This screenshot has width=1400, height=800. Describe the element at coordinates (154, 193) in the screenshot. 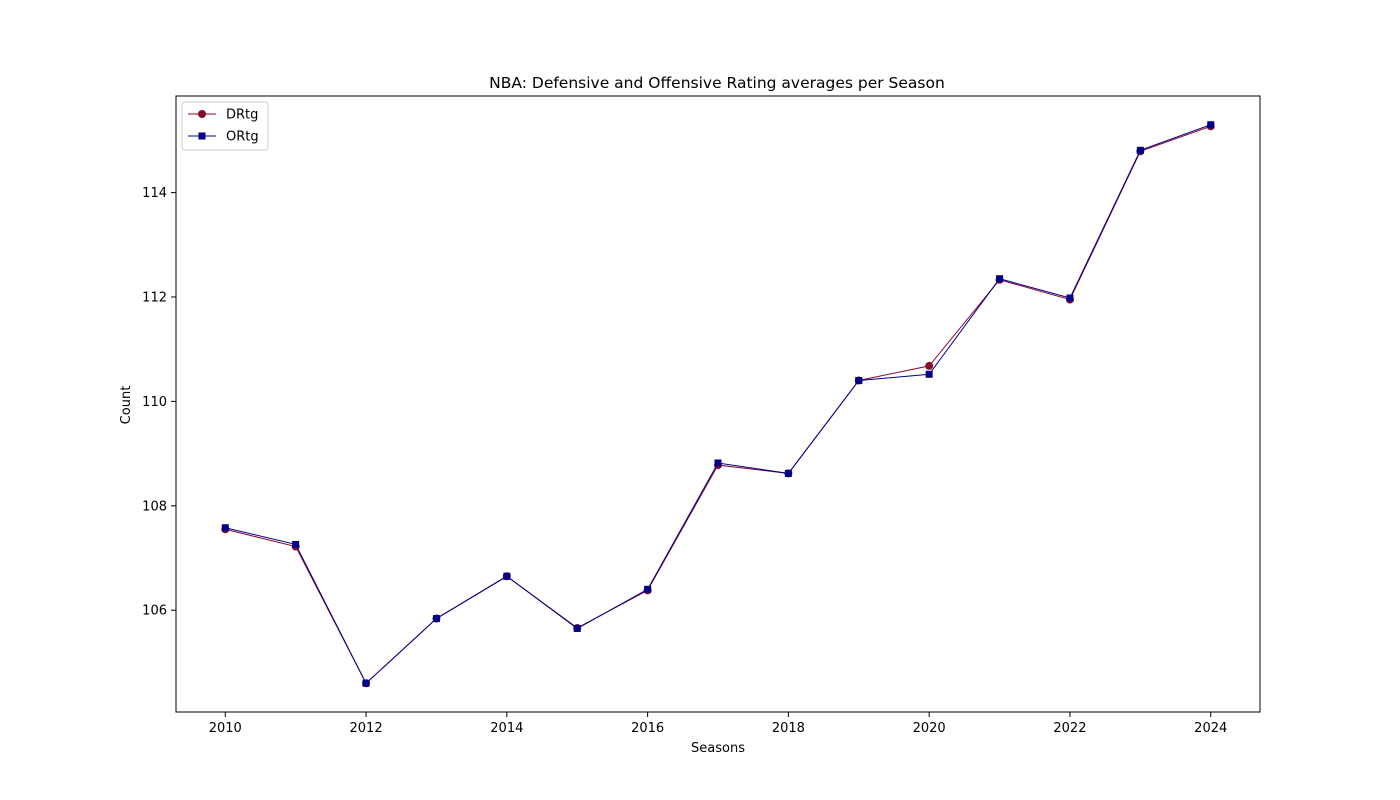

I see `y-tick-label: 114` at that location.